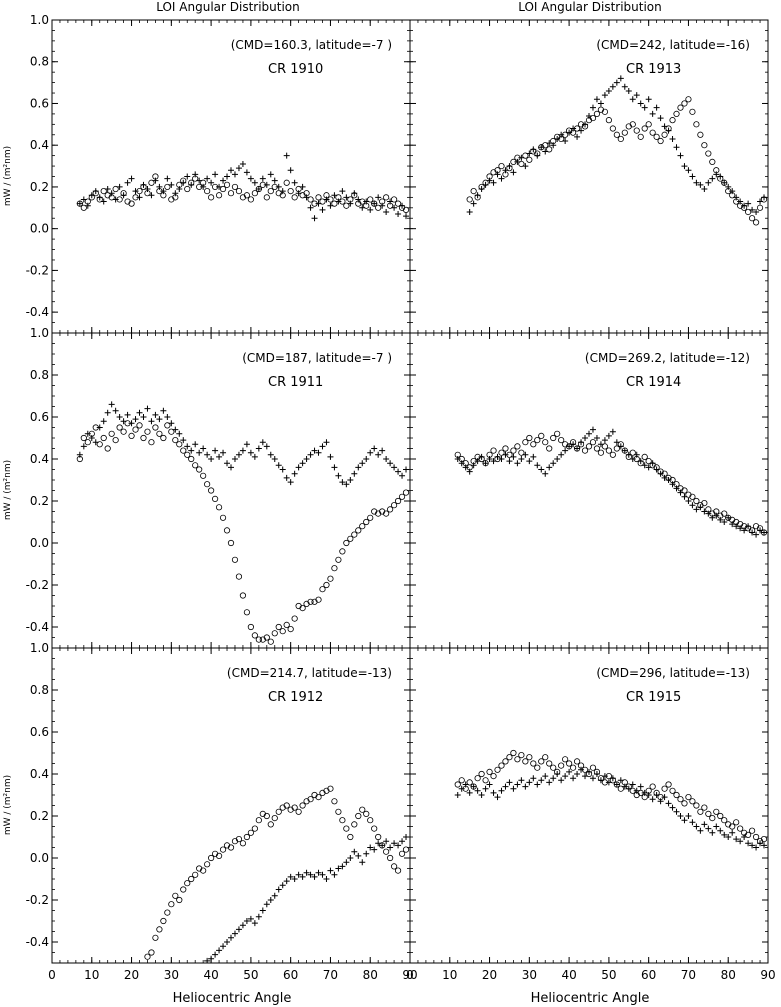  I want to click on y-axis-title-row1: mW / (m²nm), so click(8, 176).